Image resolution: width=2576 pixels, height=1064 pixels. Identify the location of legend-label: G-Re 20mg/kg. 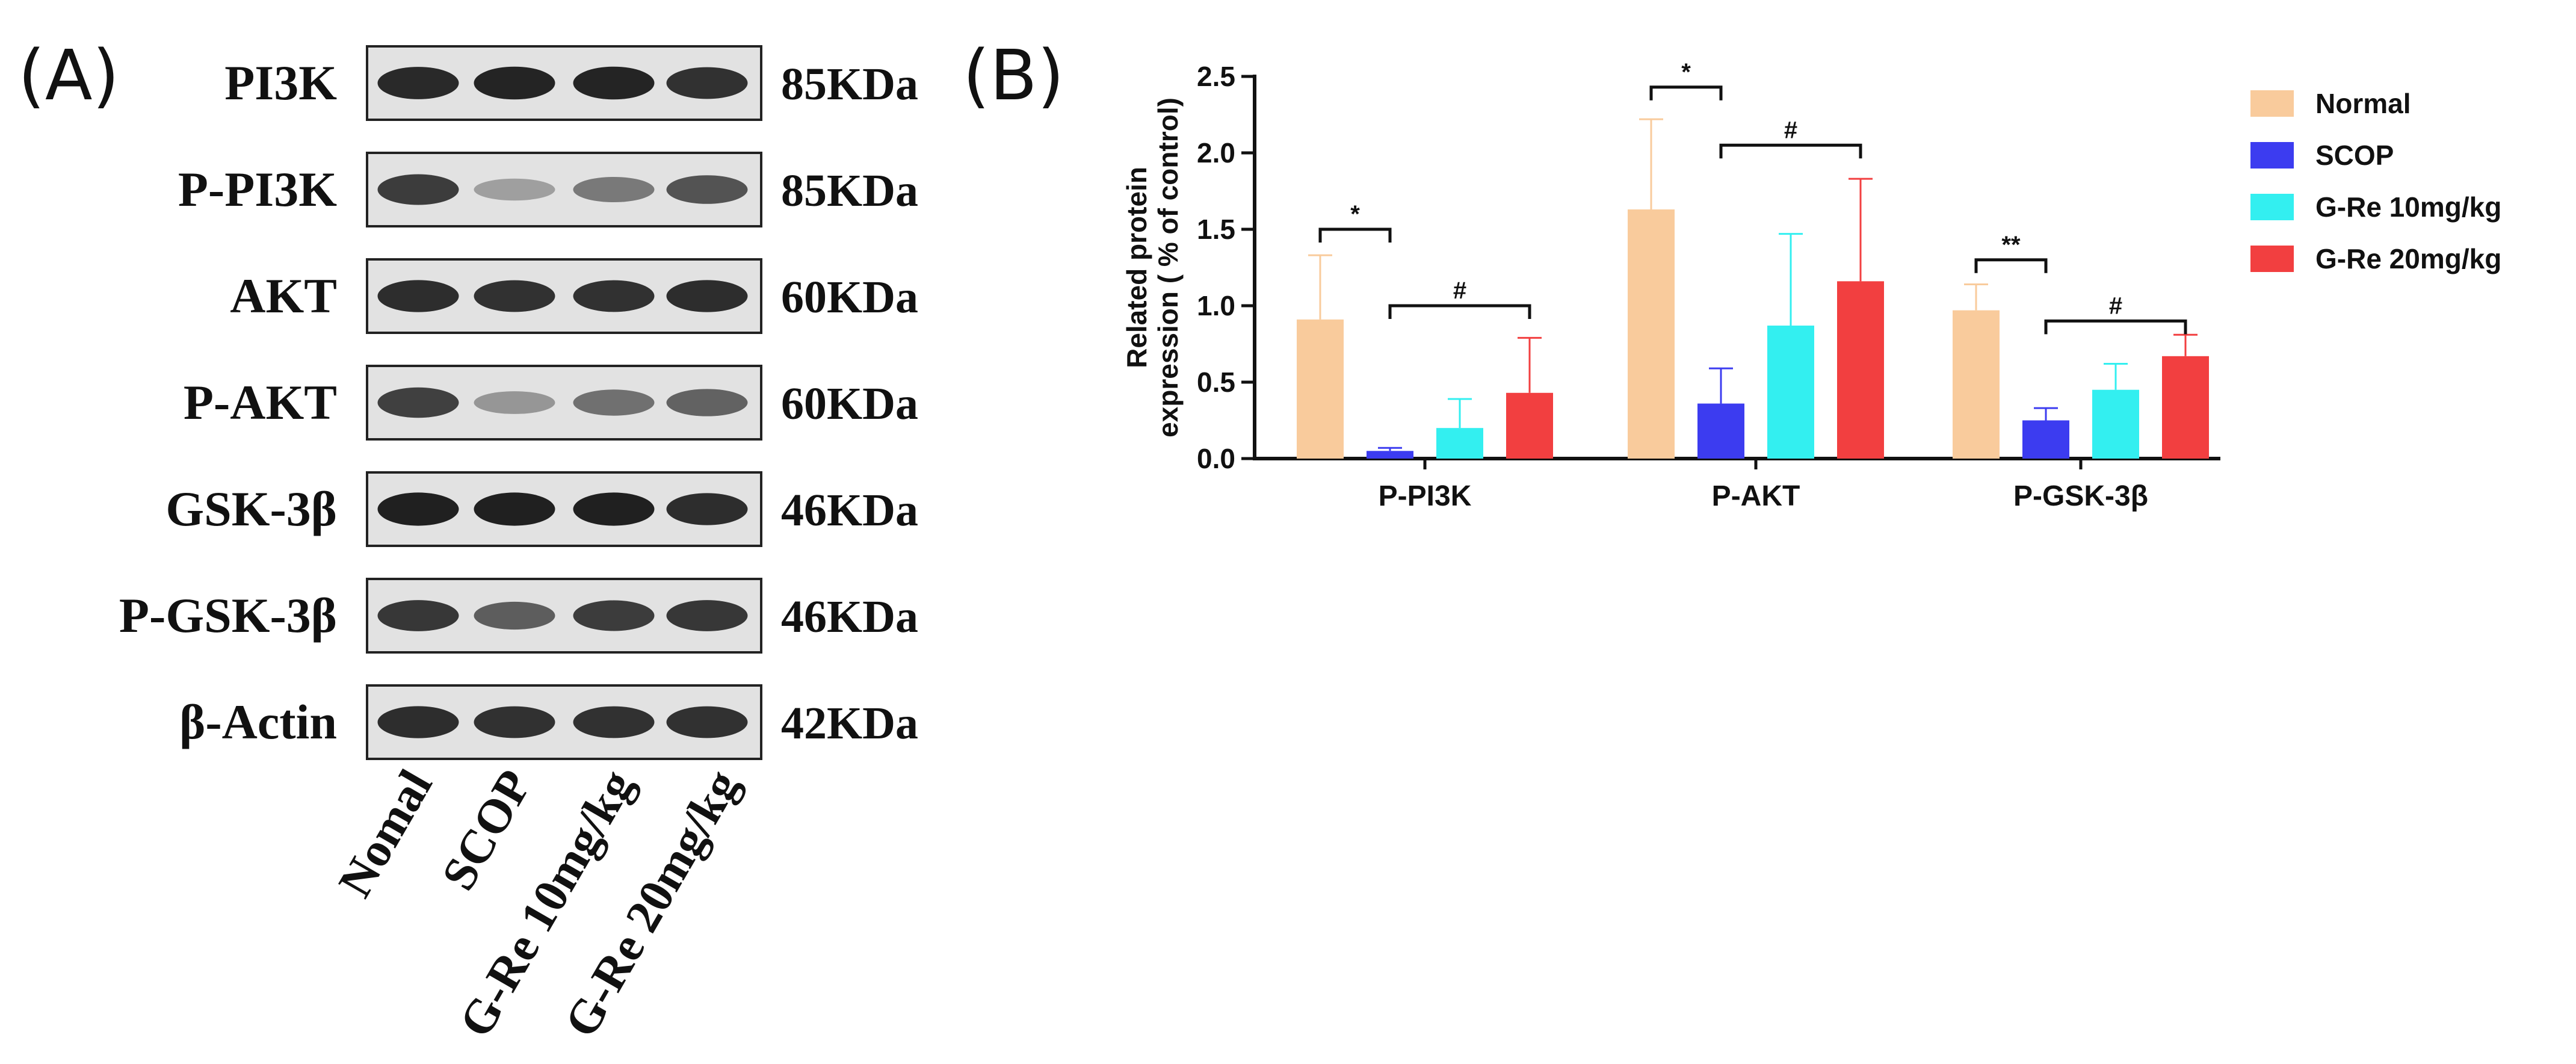
(2408, 258).